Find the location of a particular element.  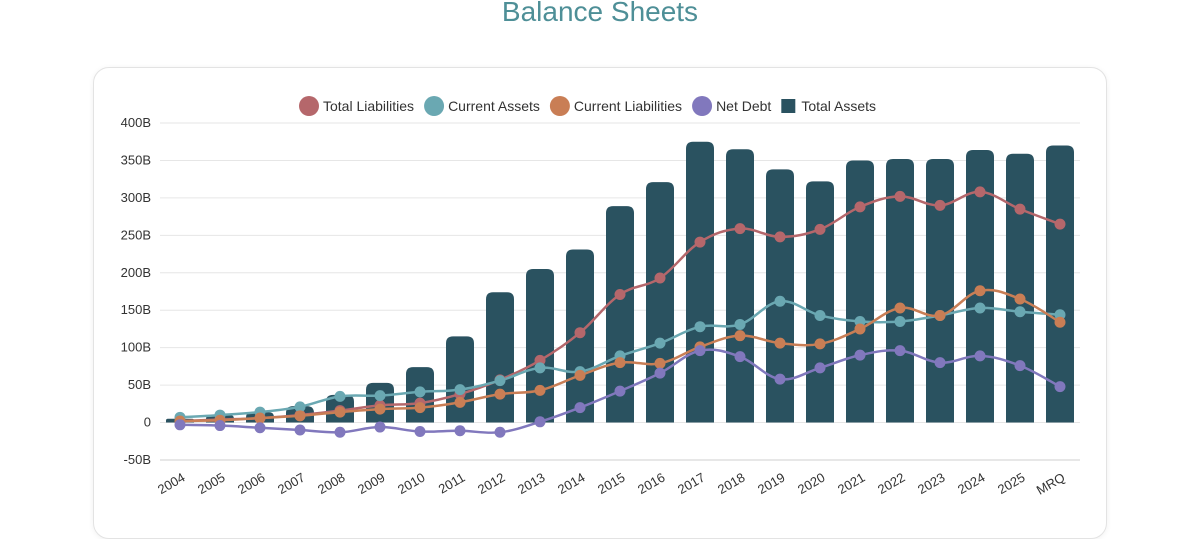

legend-swatch-current-liabilities is located at coordinates (559, 106).